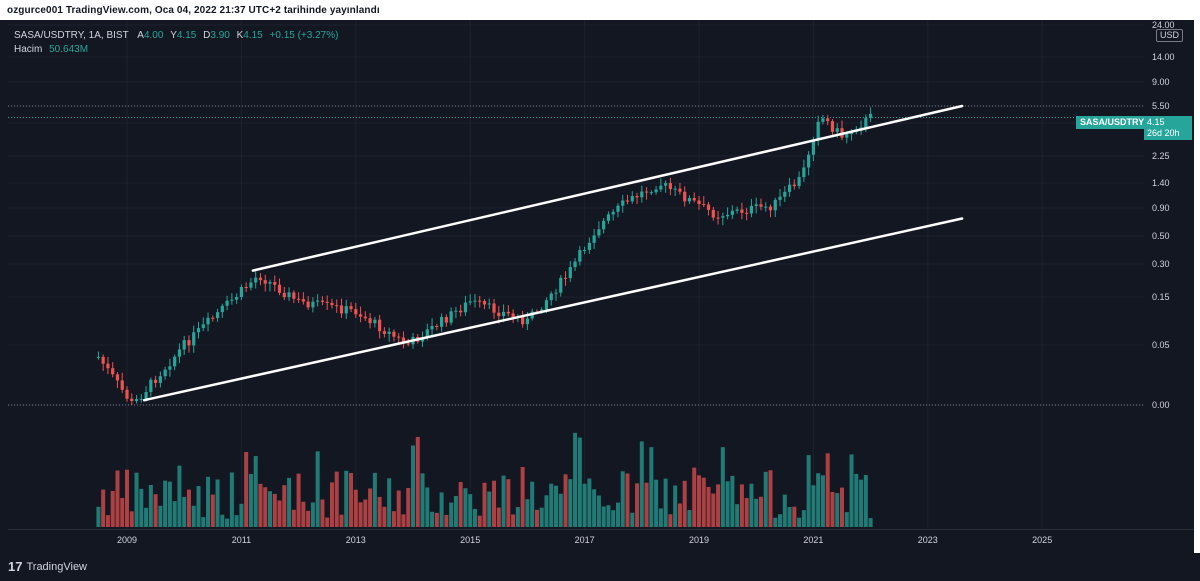  What do you see at coordinates (71, 35) in the screenshot?
I see `symbol-label: SASA/USDTRY, 1A, BIST` at bounding box center [71, 35].